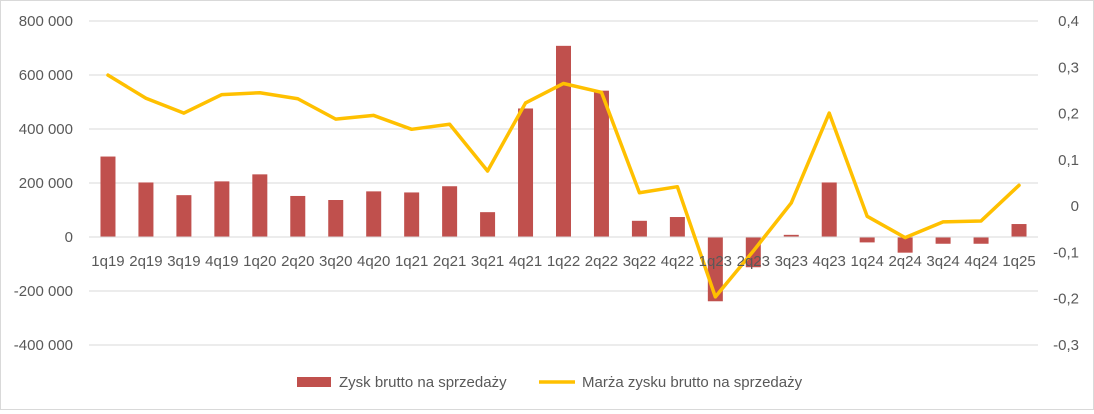 This screenshot has height=414, width=1094. Describe the element at coordinates (715, 297) in the screenshot. I see `line-point-1q23` at that location.